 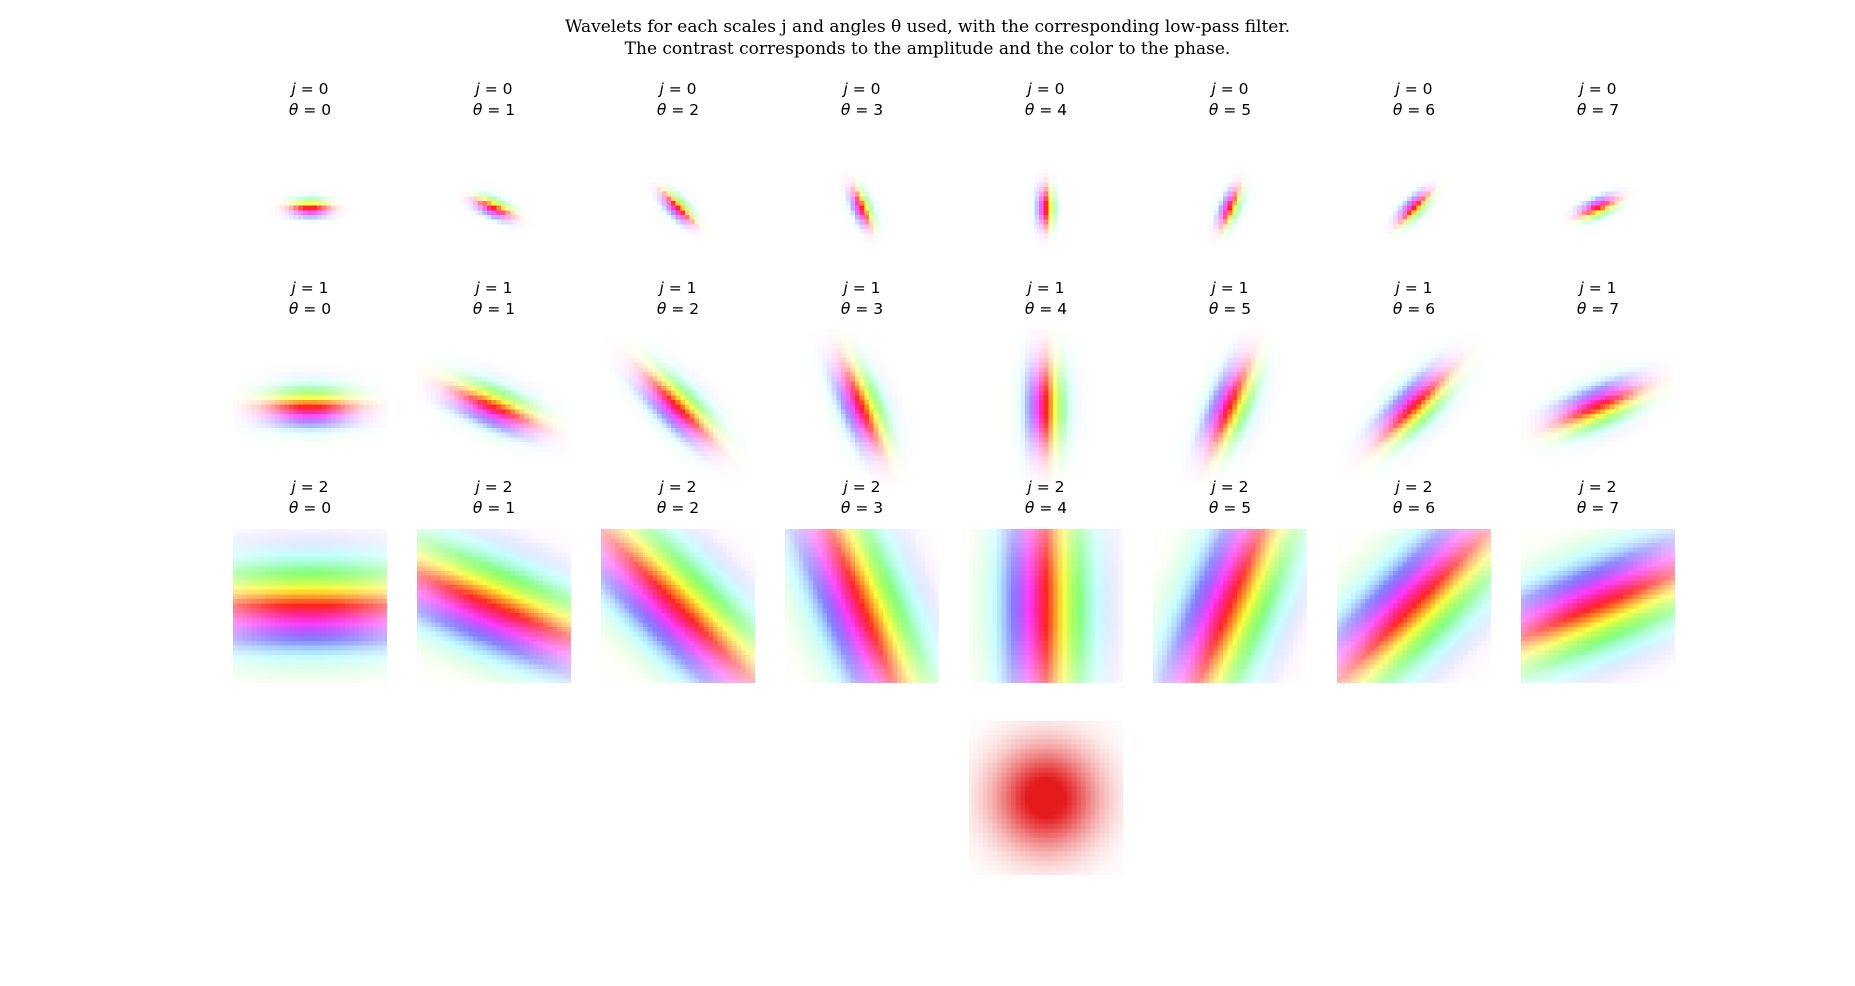 What do you see at coordinates (1414, 299) in the screenshot?
I see `panel-title-j1-theta6: j = 1 θ = 6` at bounding box center [1414, 299].